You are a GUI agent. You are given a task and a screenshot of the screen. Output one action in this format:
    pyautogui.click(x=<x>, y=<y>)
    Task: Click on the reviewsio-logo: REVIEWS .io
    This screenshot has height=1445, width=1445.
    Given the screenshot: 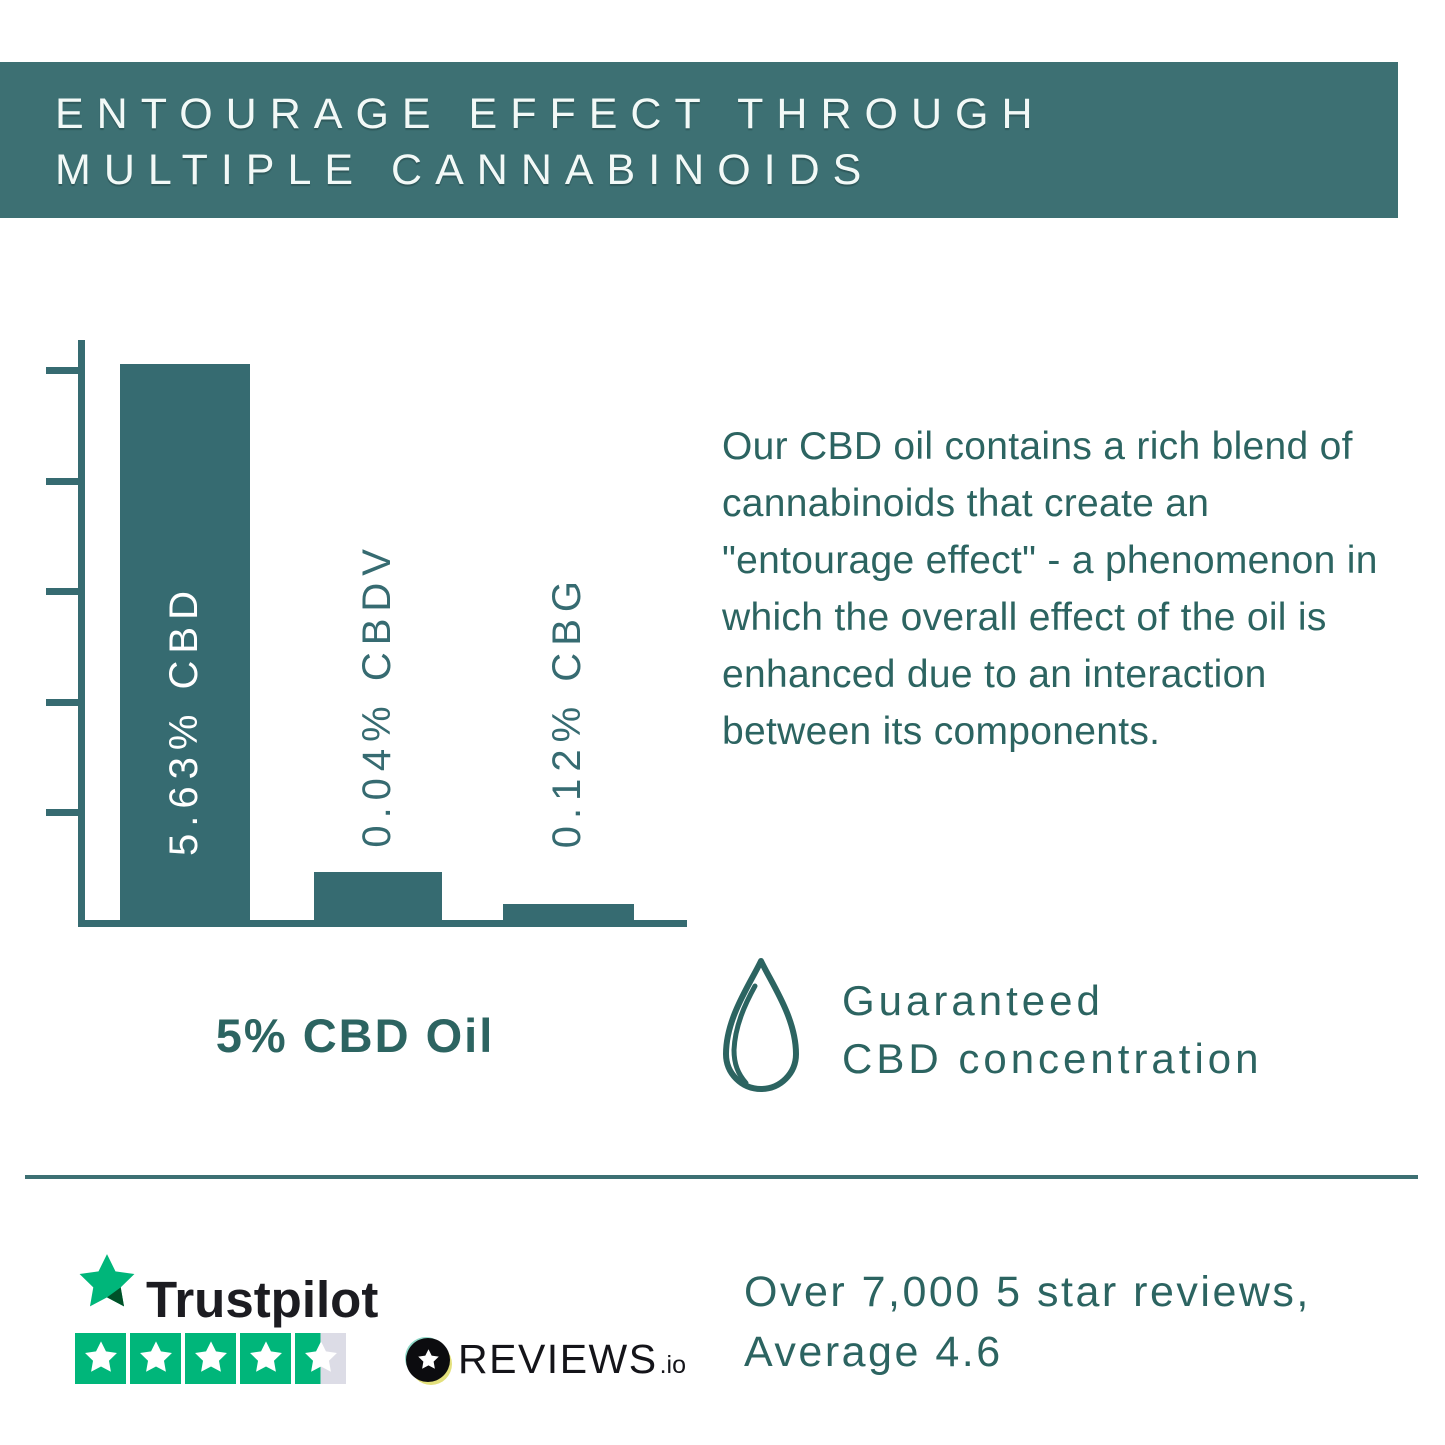 What is the action you would take?
    pyautogui.click(x=546, y=1359)
    